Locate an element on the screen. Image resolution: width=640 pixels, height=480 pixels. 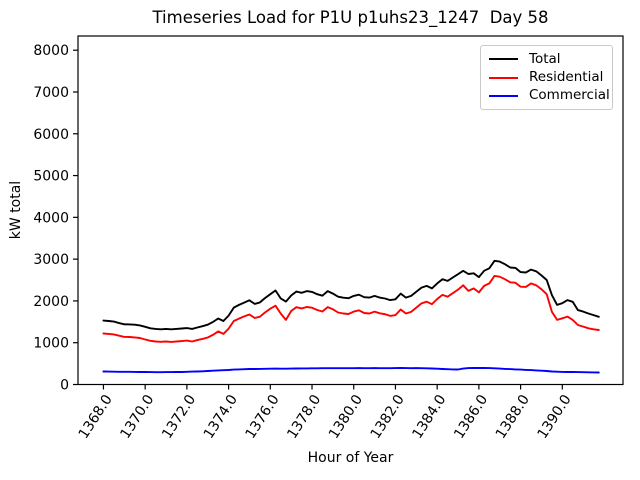
x-tick-label: 1384.0 is located at coordinates (429, 417).